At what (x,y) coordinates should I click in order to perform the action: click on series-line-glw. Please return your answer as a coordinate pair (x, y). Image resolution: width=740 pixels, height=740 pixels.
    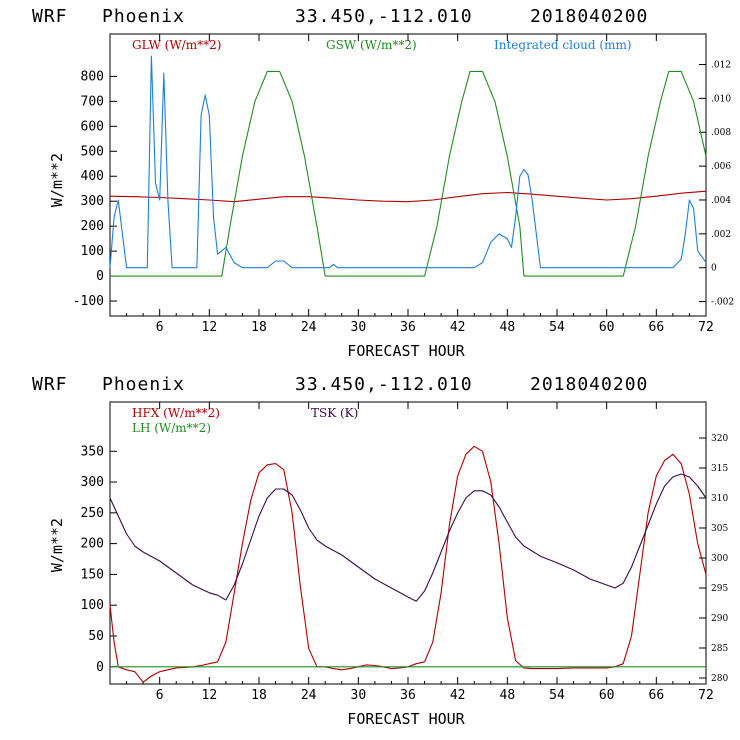
    Looking at the image, I should click on (408, 196).